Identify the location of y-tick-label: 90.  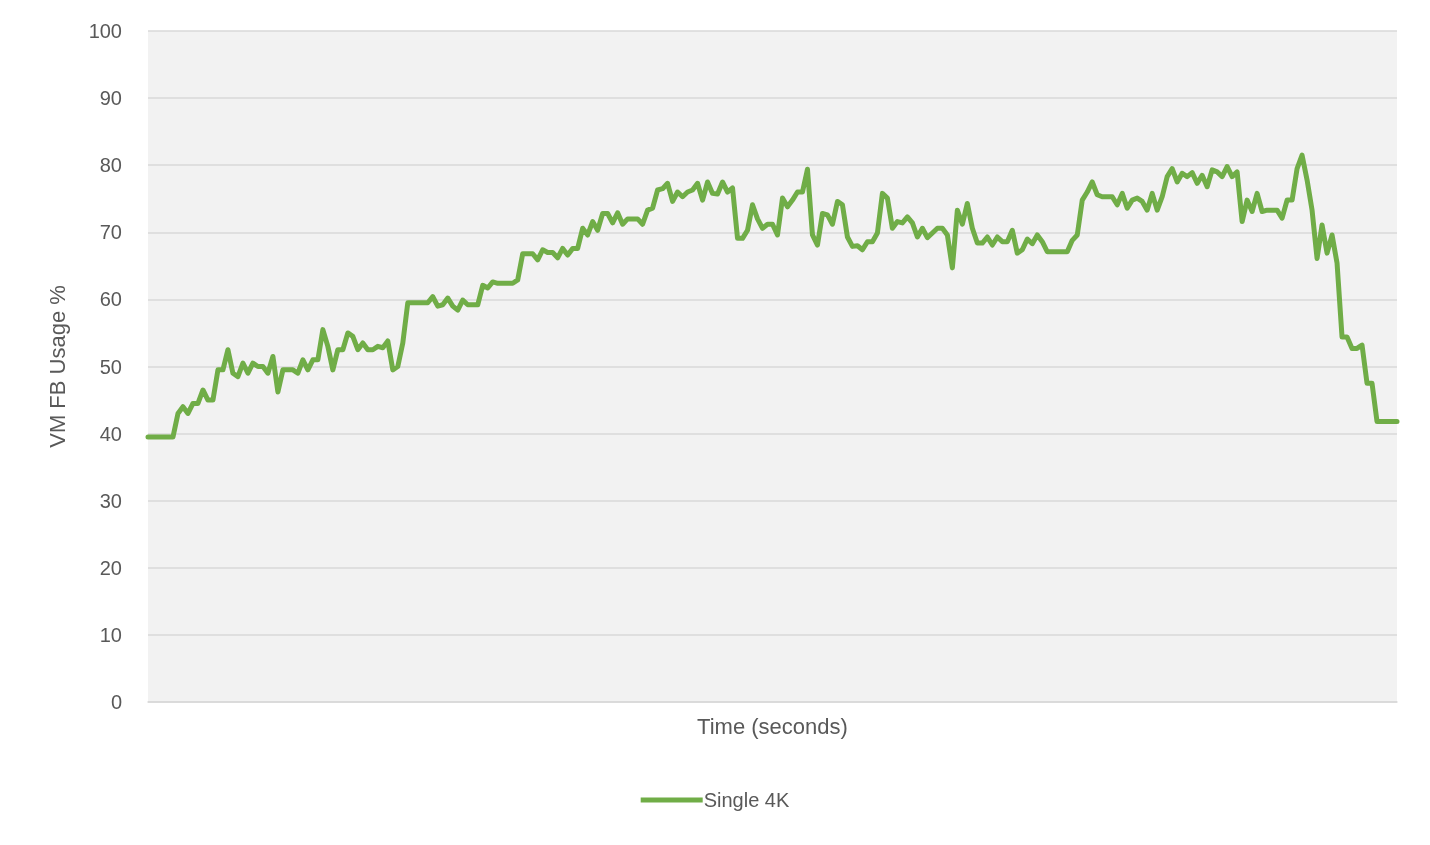
(110, 98).